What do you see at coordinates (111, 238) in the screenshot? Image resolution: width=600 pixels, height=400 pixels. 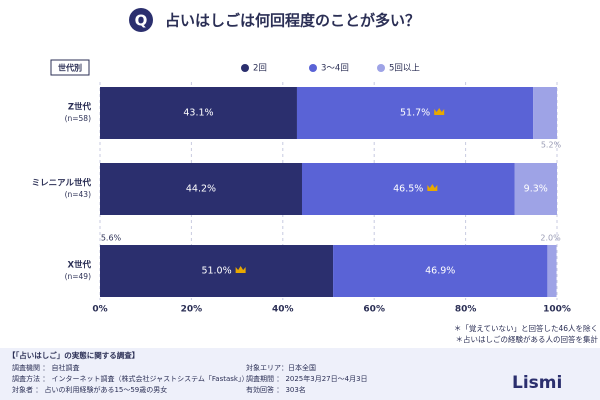 I see `annotation: 5.6%` at bounding box center [111, 238].